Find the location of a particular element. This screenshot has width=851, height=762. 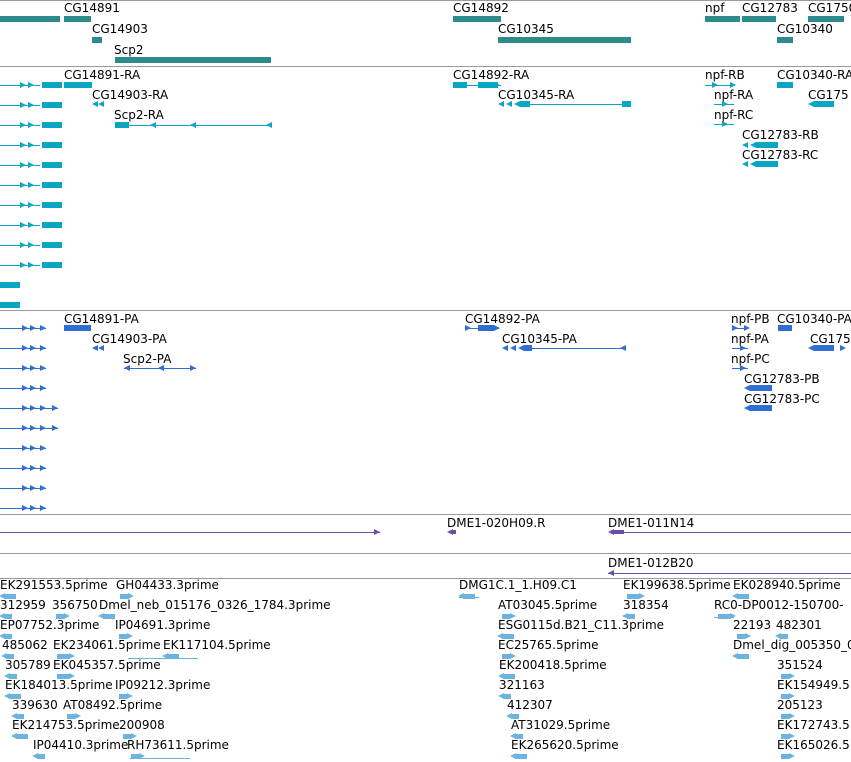

feature-label: 318354 is located at coordinates (646, 605).